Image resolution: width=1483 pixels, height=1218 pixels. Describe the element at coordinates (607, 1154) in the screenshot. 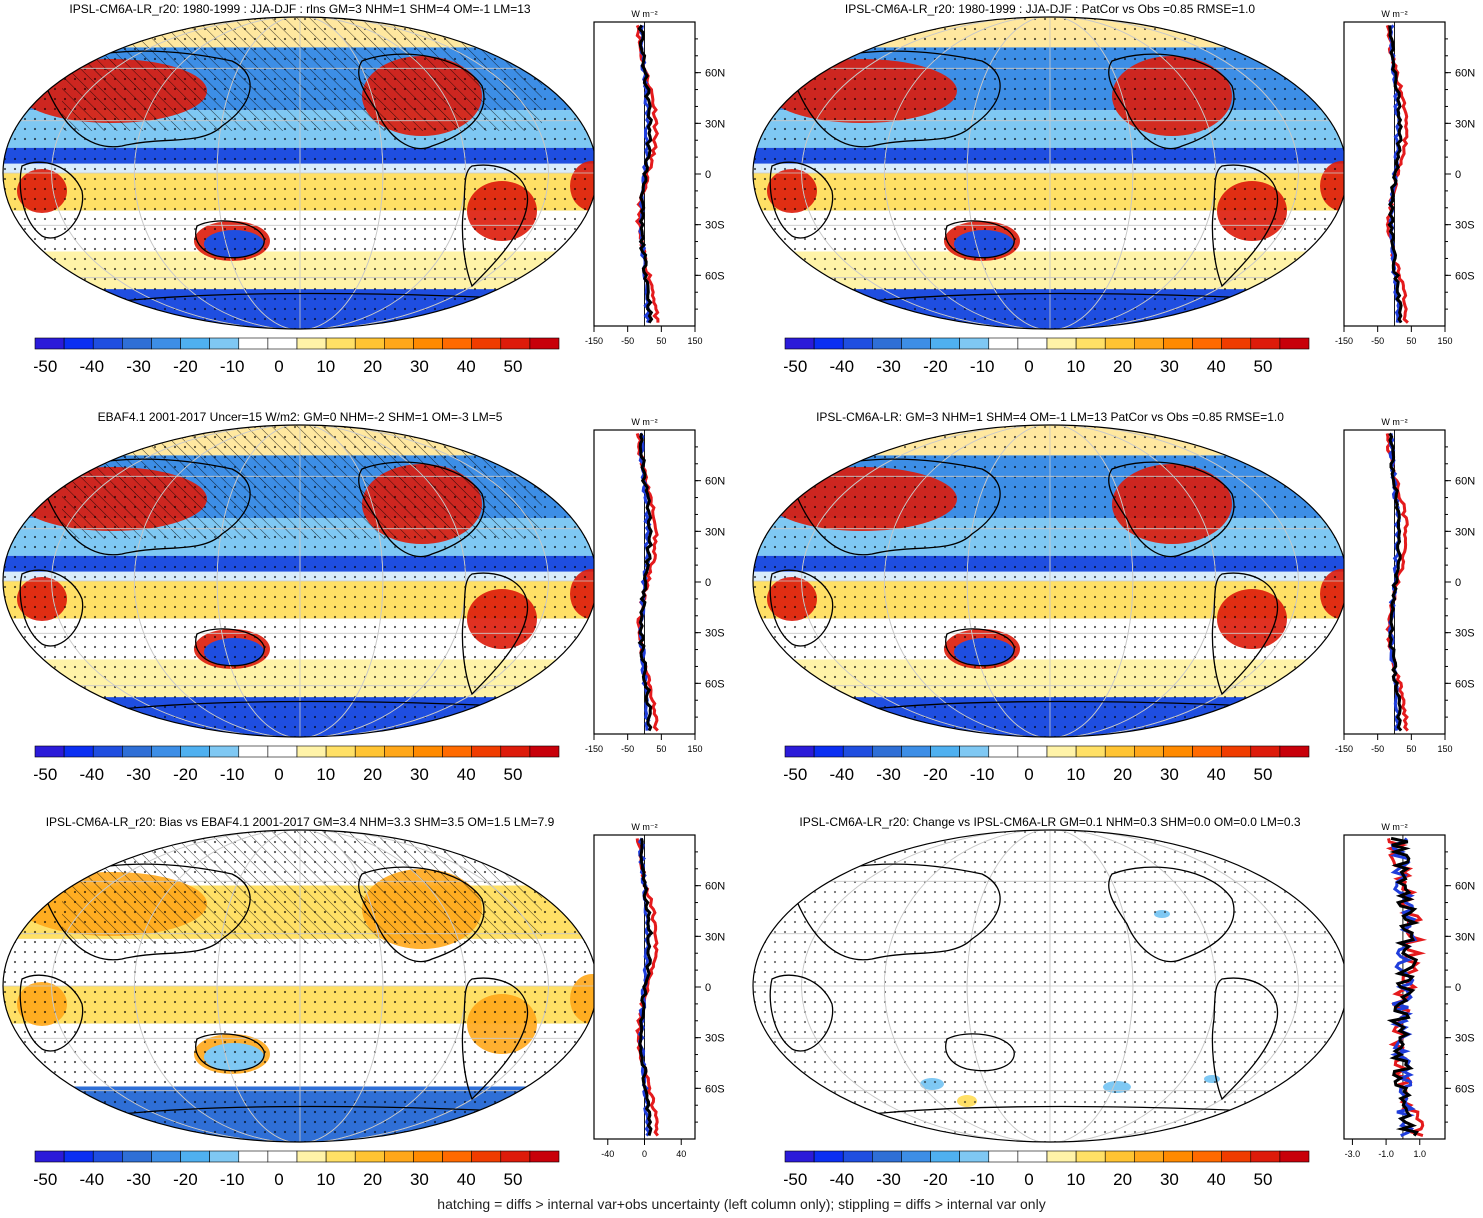

I see `x-tick-label: -40` at that location.